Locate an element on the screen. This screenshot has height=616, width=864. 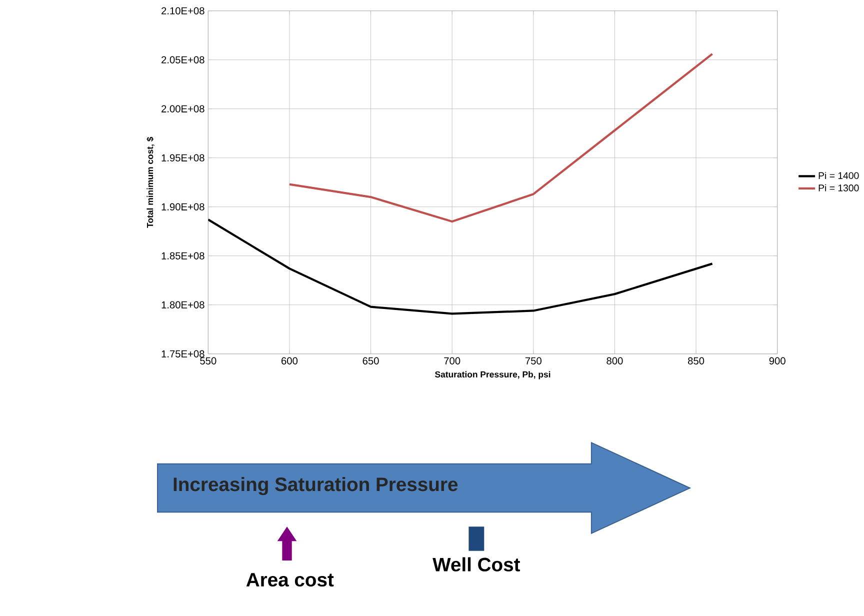
text: Increasing Saturation Pressure is located at coordinates (316, 486).